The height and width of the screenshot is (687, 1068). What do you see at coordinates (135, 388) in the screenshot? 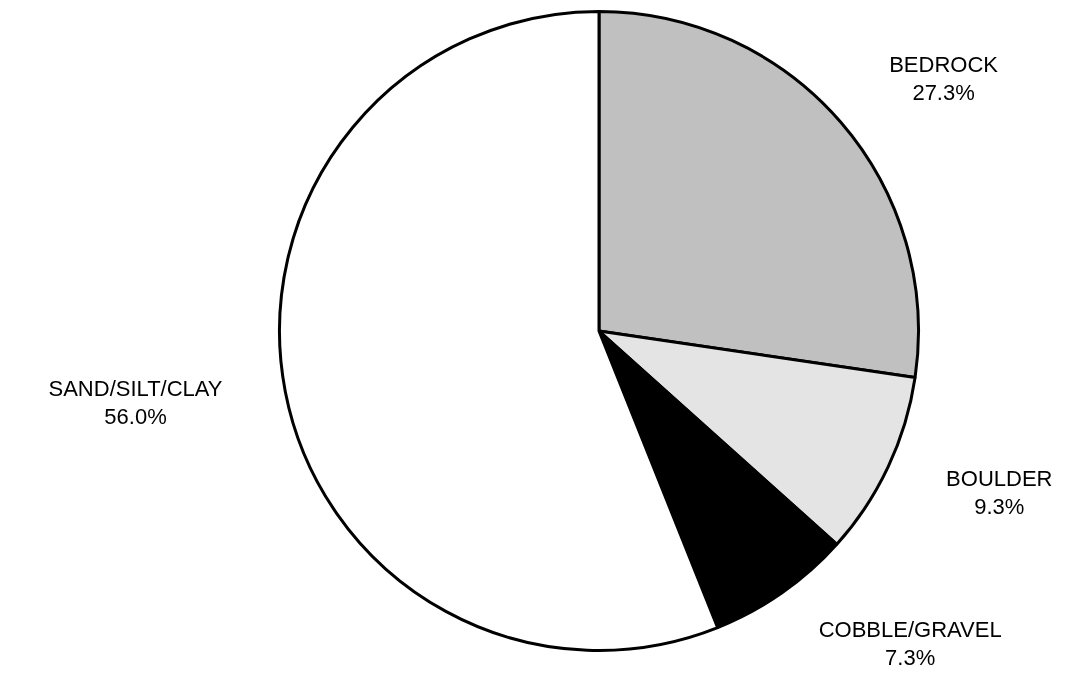
I see `slice-label: SAND/SILT/CLAY` at bounding box center [135, 388].